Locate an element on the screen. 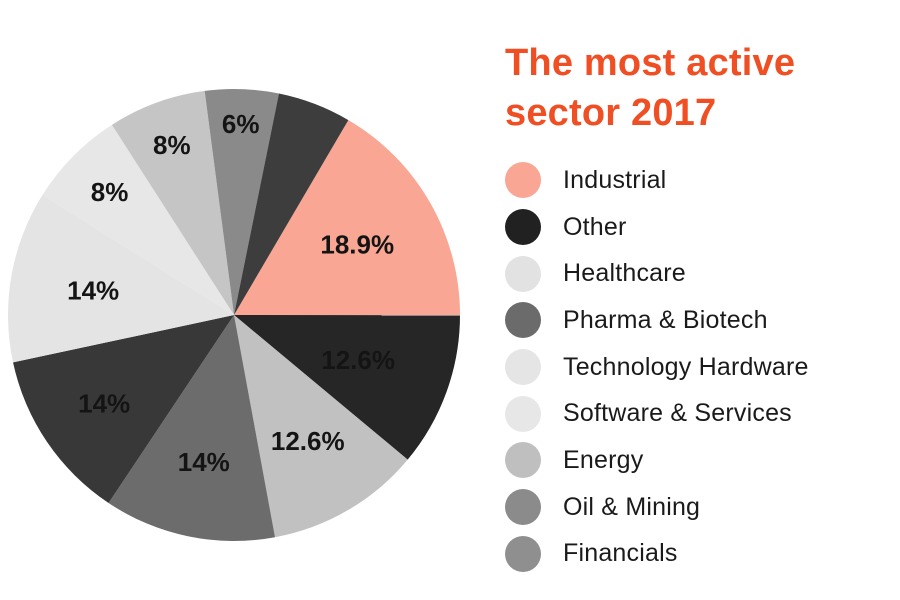 The height and width of the screenshot is (600, 900). pie-slice-label-8: 6% is located at coordinates (241, 124).